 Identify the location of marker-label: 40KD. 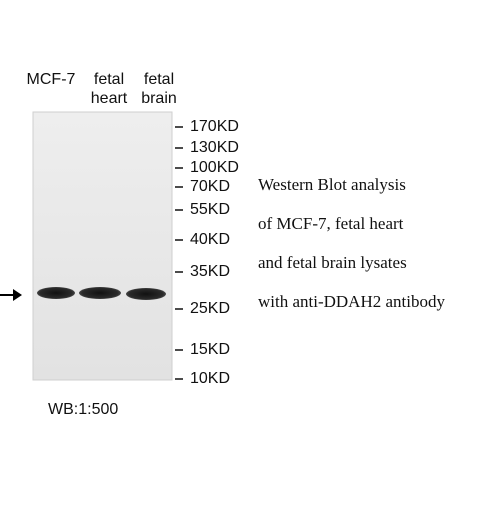
(210, 239).